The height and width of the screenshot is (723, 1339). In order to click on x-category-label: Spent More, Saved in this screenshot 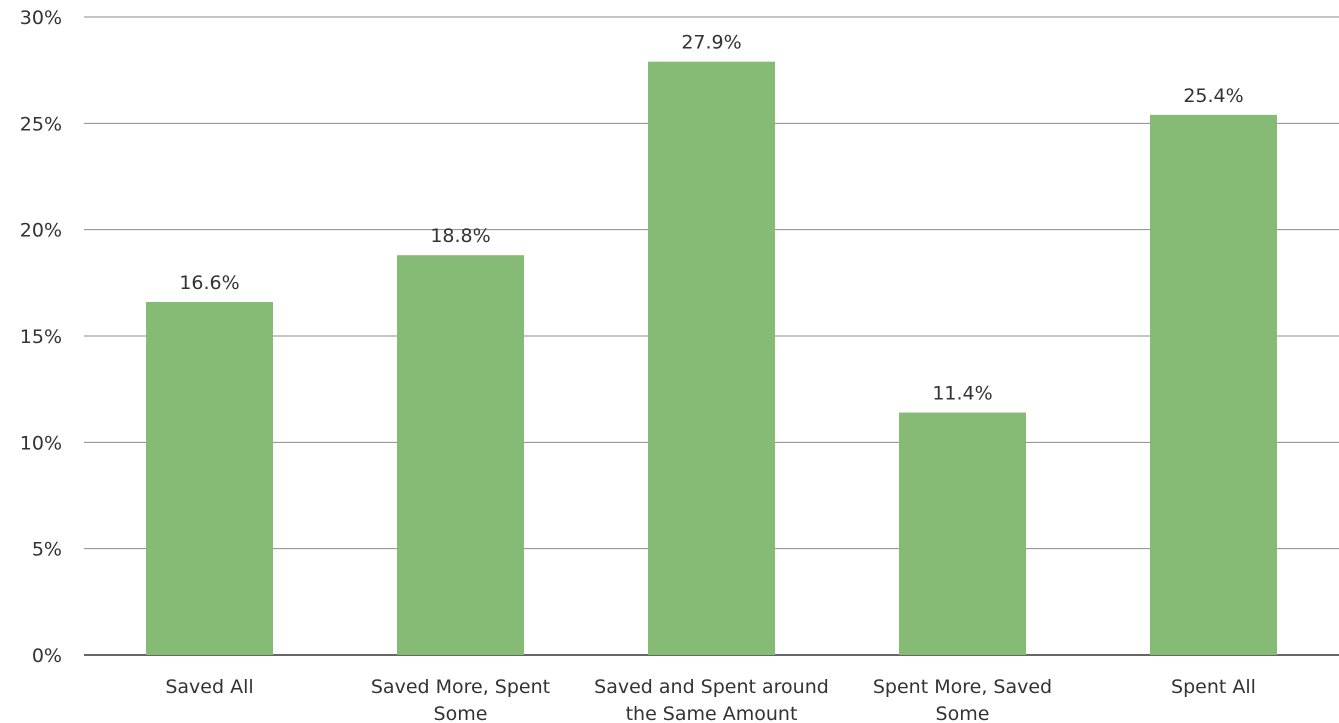, I will do `click(962, 687)`.